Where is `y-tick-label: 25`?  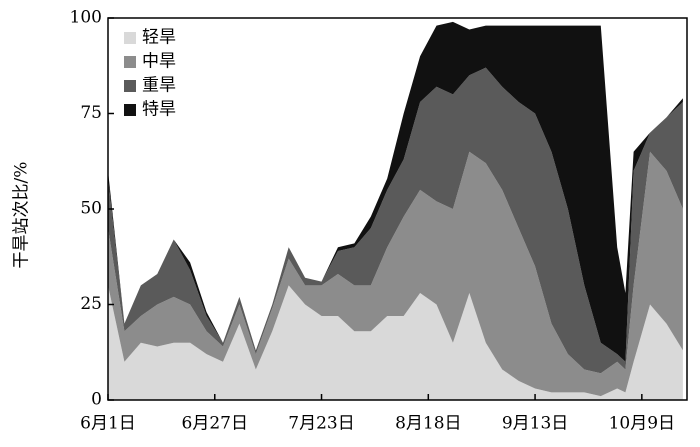 y-tick-label: 25 is located at coordinates (91, 304).